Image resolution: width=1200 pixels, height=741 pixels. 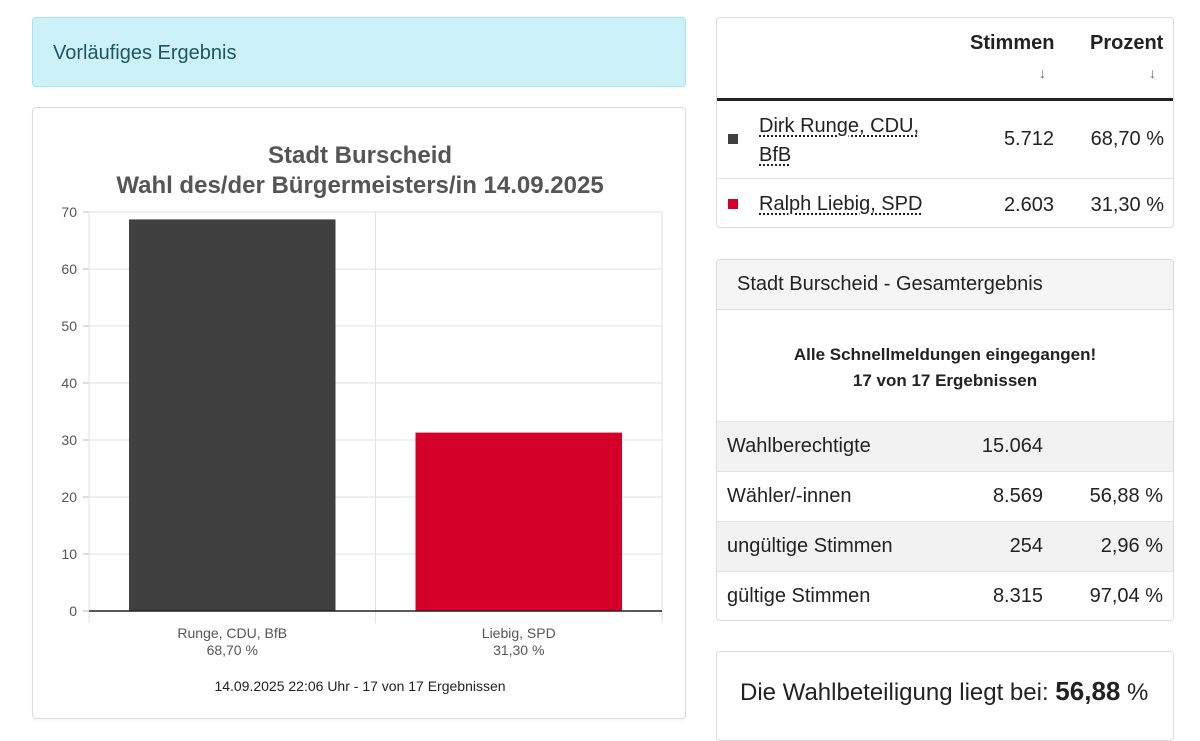 What do you see at coordinates (1131, 546) in the screenshot?
I see `stats-percent: 2,96 %` at bounding box center [1131, 546].